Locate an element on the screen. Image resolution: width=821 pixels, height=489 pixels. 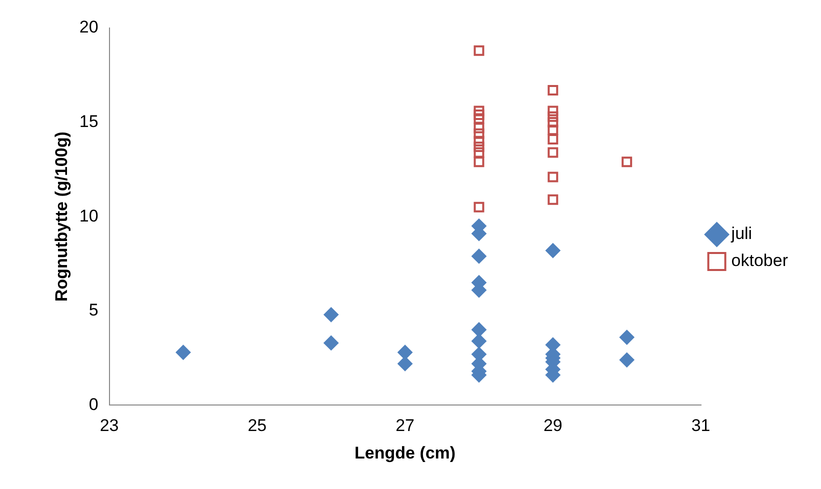
y-tick-label: 15 is located at coordinates (88, 121).